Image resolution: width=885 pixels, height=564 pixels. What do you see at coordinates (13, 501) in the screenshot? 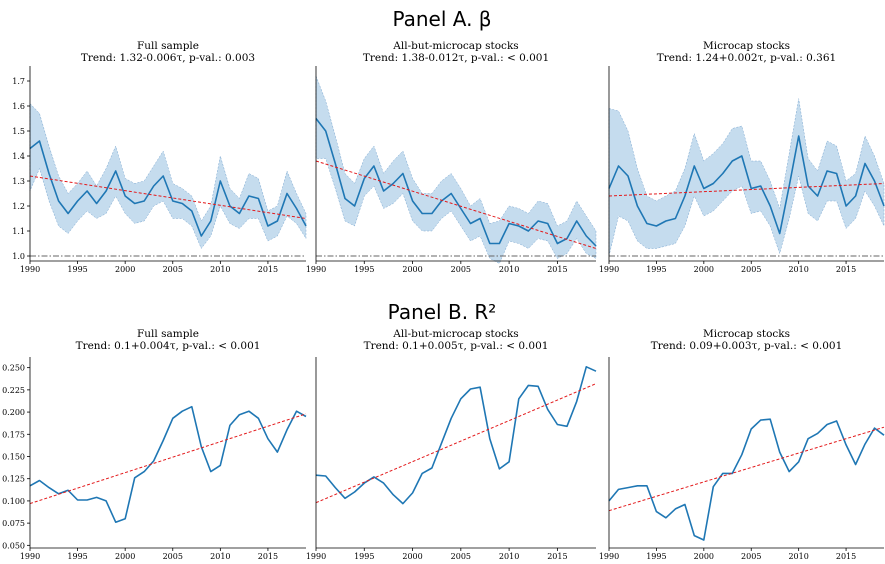
I see `y-tick-label: 0.100` at bounding box center [13, 501].